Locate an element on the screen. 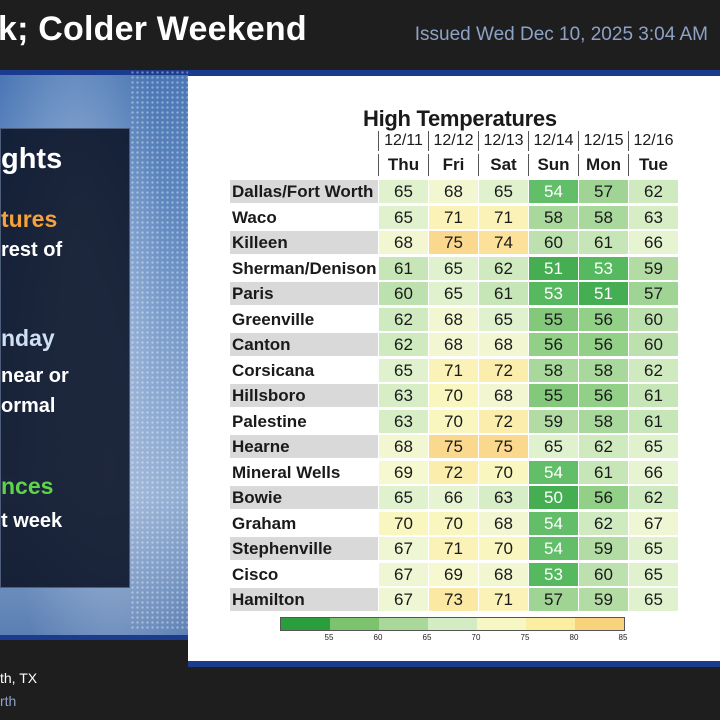 The width and height of the screenshot is (720, 720). header-title: k; Colder Weekend is located at coordinates (153, 29).